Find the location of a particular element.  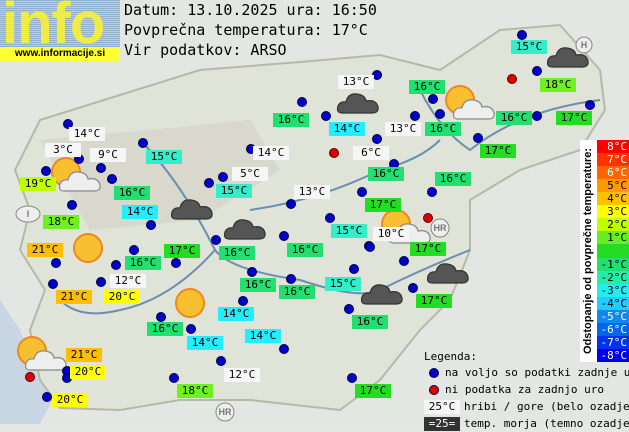

station-temperature: 6°C is located at coordinates (371, 153).